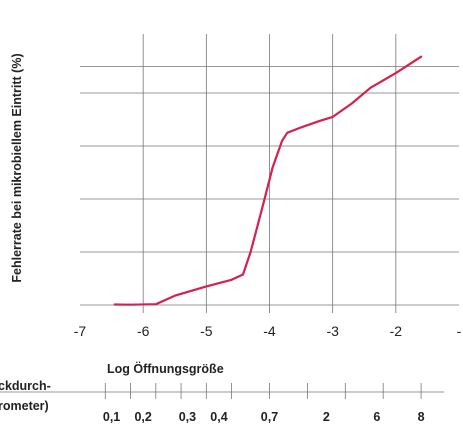  What do you see at coordinates (332, 331) in the screenshot?
I see `x-tick-label: -3` at bounding box center [332, 331].